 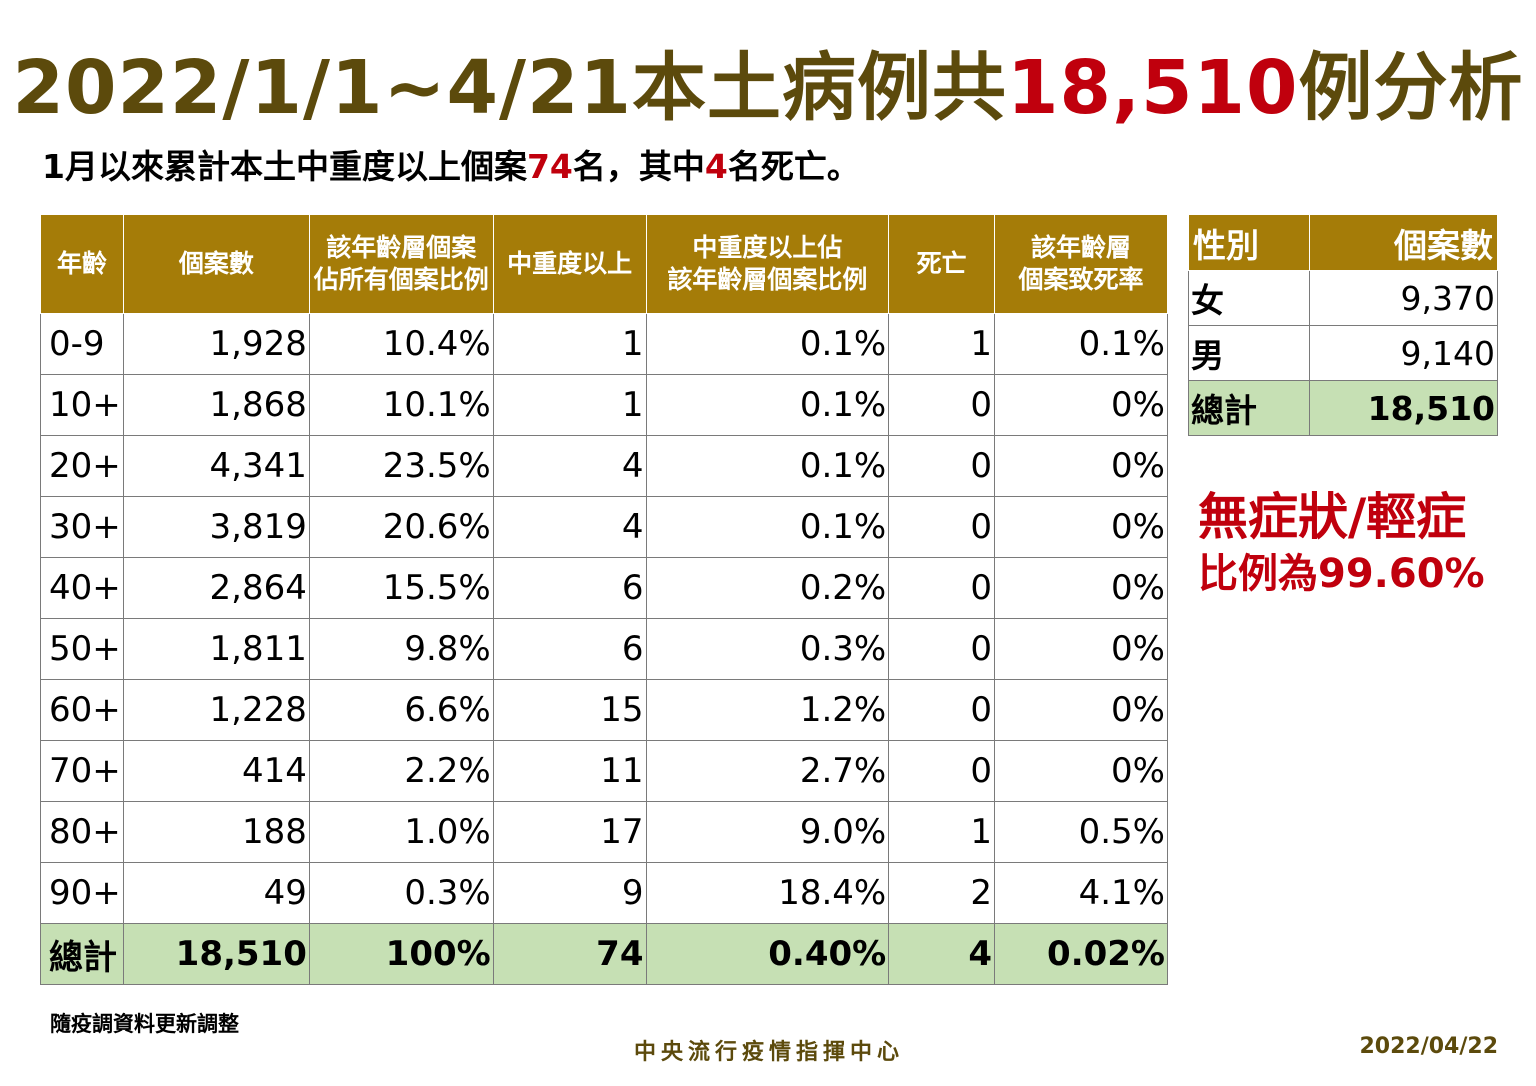 I want to click on cell-case-share: 0.3%, so click(x=401, y=893).